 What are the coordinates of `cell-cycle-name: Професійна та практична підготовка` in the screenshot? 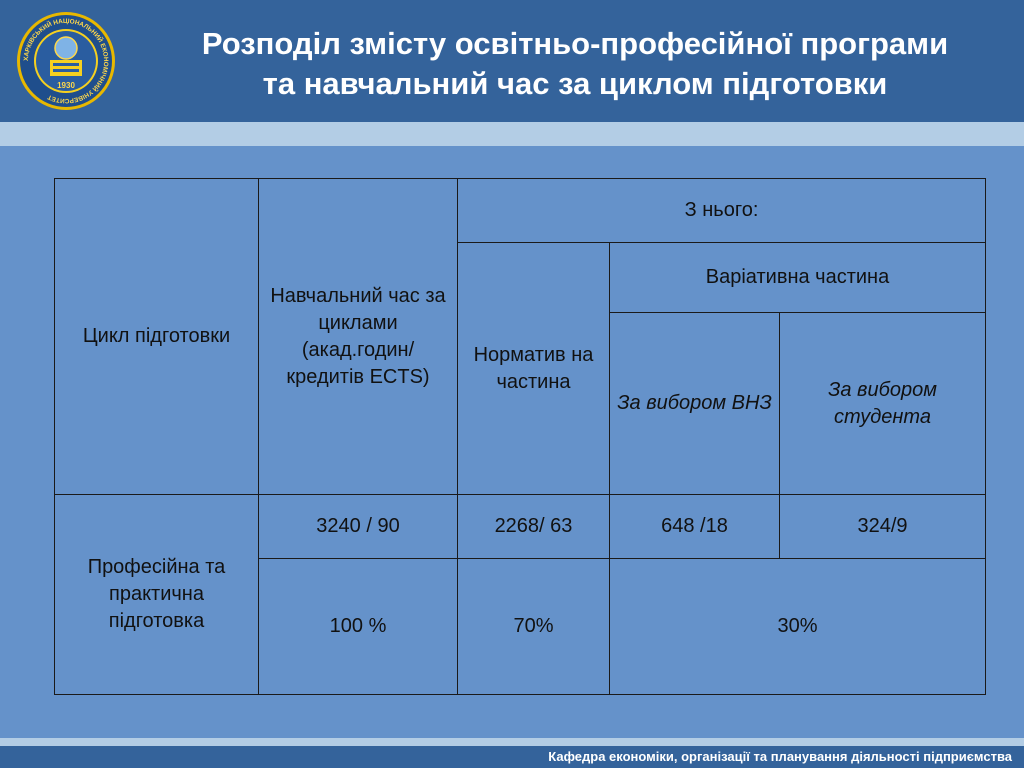 It's located at (156, 594).